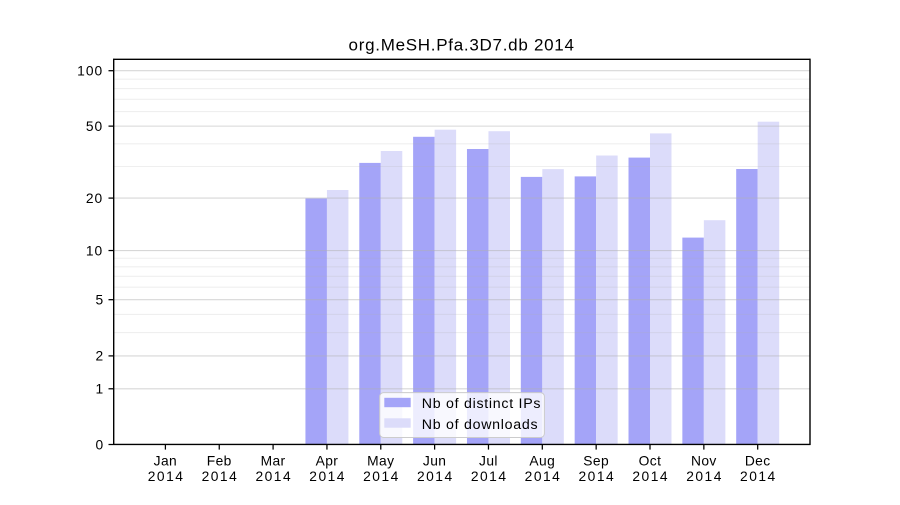 The image size is (900, 505). What do you see at coordinates (380, 460) in the screenshot?
I see `svg-text: May` at bounding box center [380, 460].